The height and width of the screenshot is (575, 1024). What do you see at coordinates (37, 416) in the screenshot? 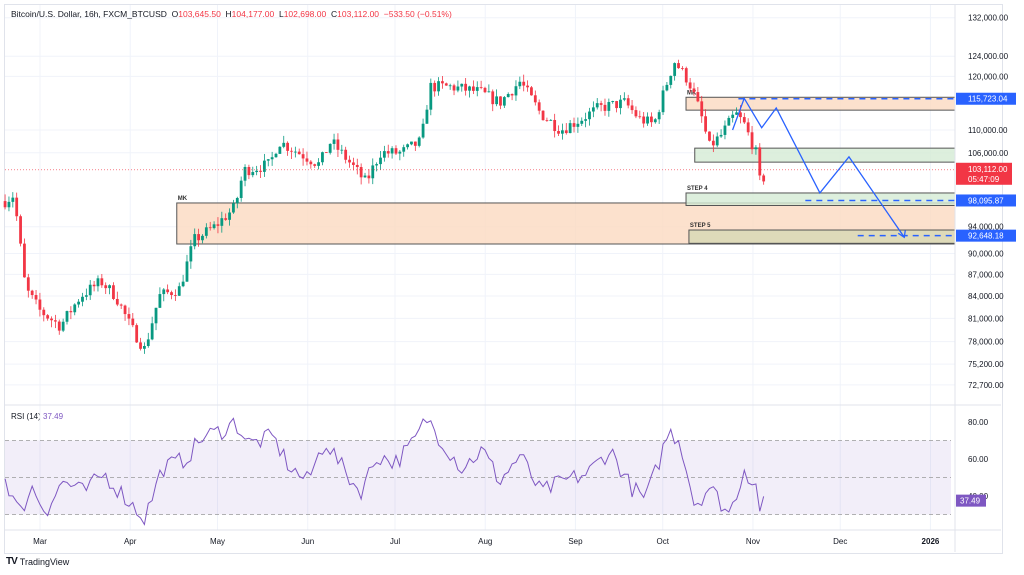
I see `rsi-legend: RSI (14) 37.49` at bounding box center [37, 416].